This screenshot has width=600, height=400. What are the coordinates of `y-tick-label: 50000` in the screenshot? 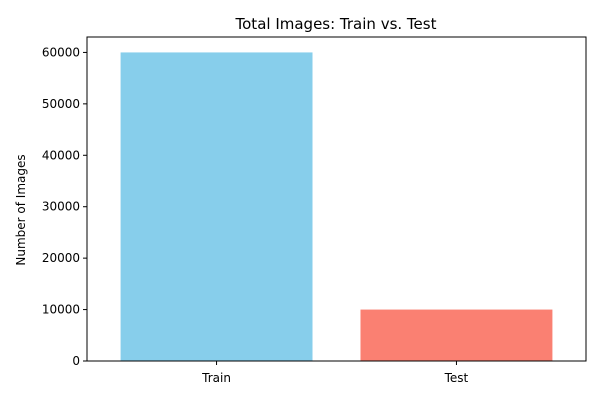 It's located at (61, 104).